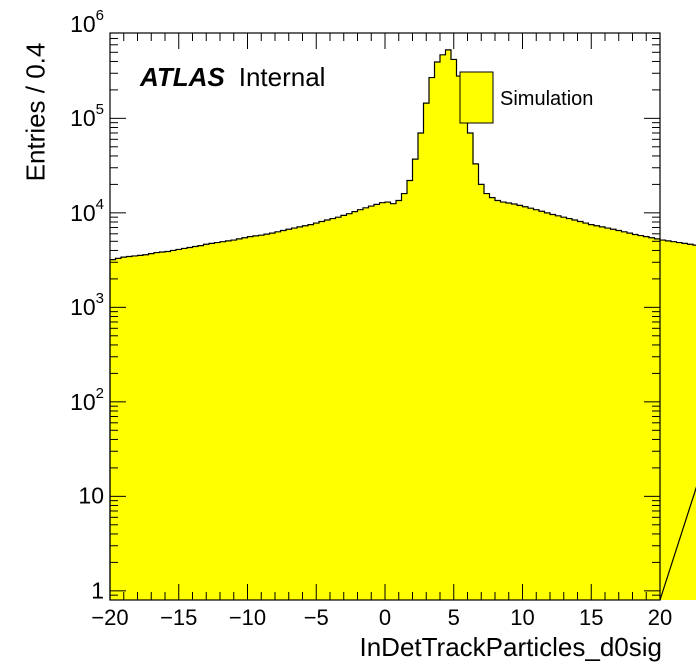 This screenshot has width=696, height=672. What do you see at coordinates (87, 211) in the screenshot?
I see `y-tick-label: 10⁴` at bounding box center [87, 211].